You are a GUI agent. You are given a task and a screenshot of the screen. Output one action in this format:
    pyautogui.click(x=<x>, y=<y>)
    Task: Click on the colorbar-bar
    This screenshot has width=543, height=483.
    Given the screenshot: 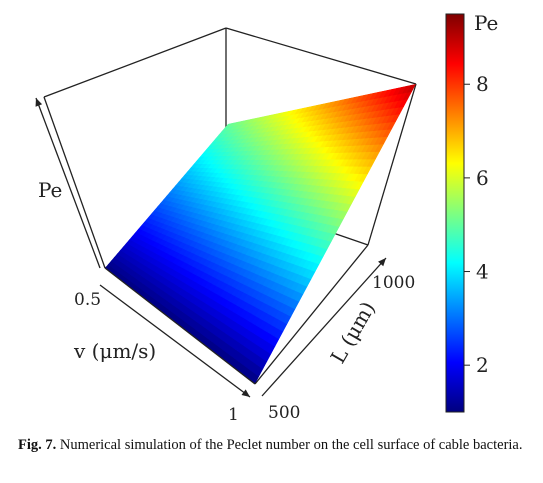 What is the action you would take?
    pyautogui.click(x=455, y=213)
    